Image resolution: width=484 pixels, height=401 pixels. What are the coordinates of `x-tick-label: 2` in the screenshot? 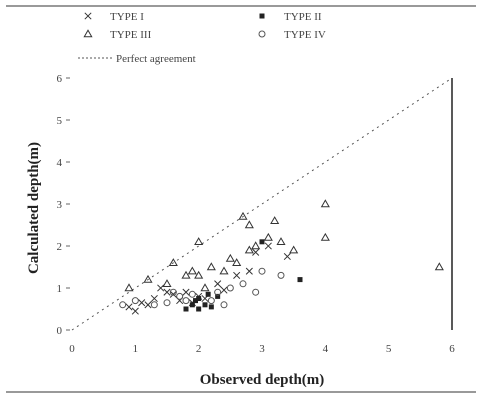 It's located at (199, 349).